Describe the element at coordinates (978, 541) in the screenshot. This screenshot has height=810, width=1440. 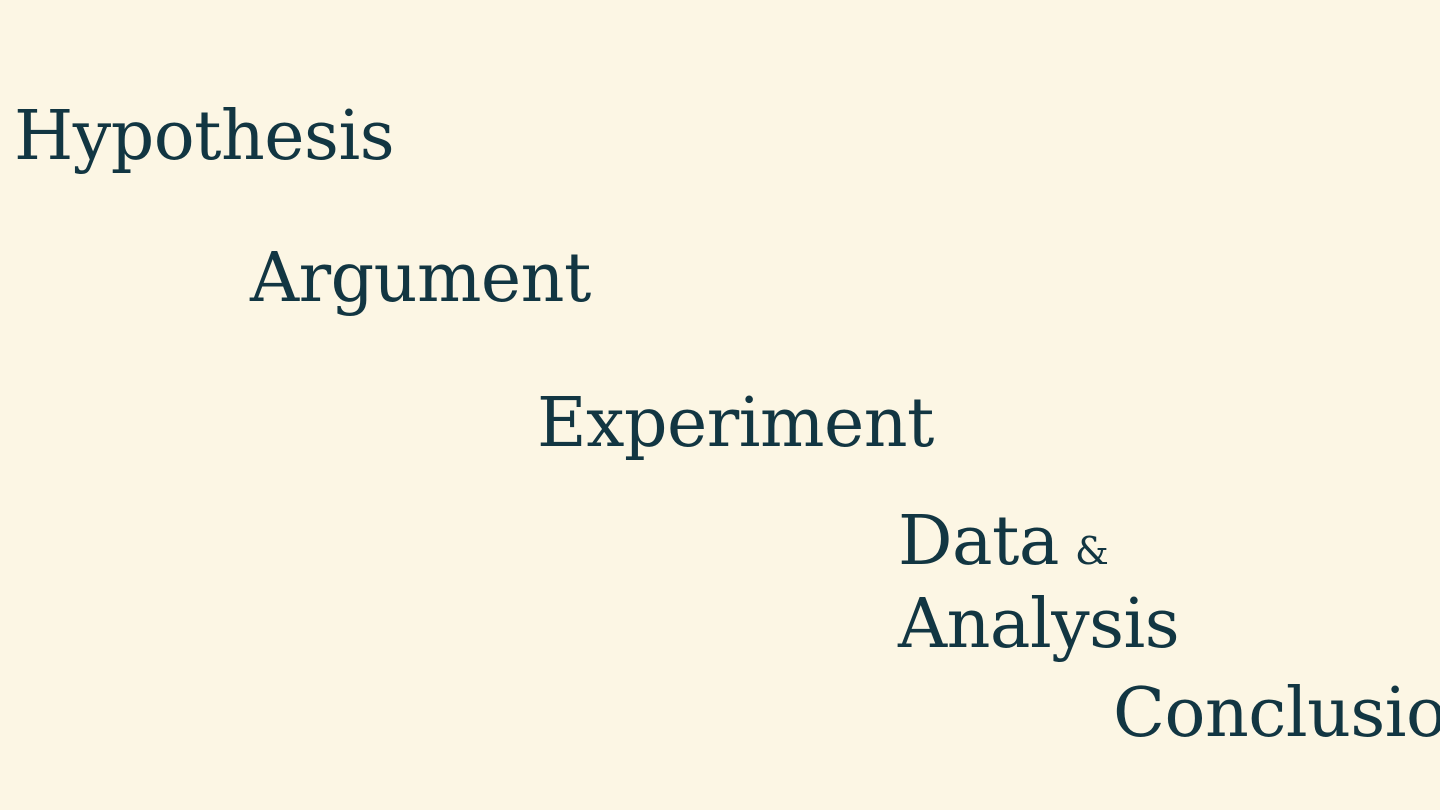
I see `step-data: Data` at that location.